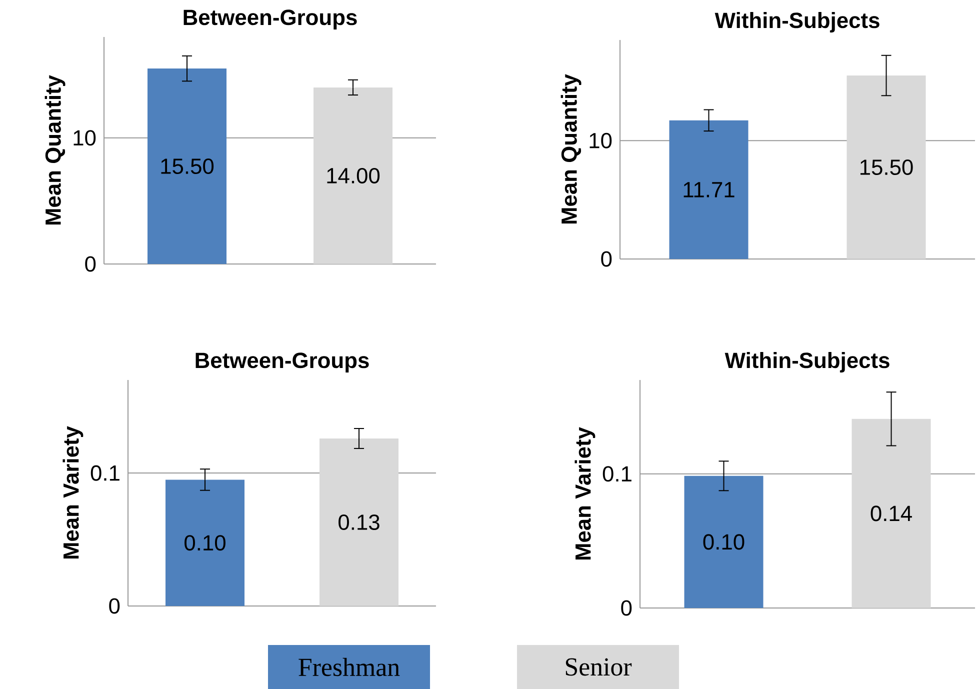 The width and height of the screenshot is (980, 689). What do you see at coordinates (709, 190) in the screenshot?
I see `data-label: 11.71` at bounding box center [709, 190].